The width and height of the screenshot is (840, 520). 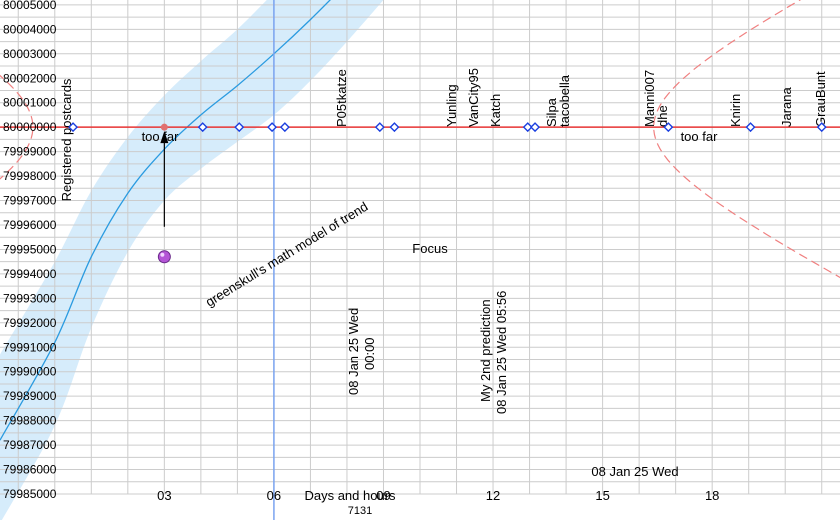 What do you see at coordinates (495, 110) in the screenshot?
I see `prediction-label: Katch` at bounding box center [495, 110].